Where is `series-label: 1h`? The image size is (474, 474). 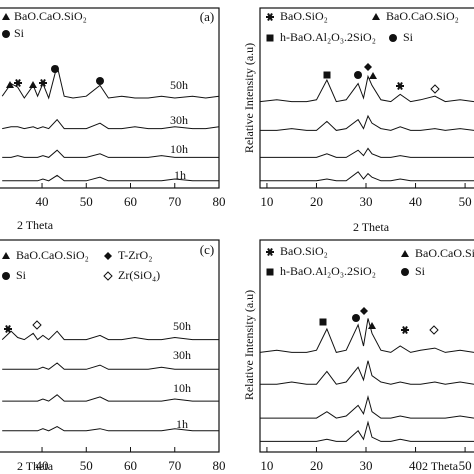 series-label: 1h is located at coordinates (180, 175).